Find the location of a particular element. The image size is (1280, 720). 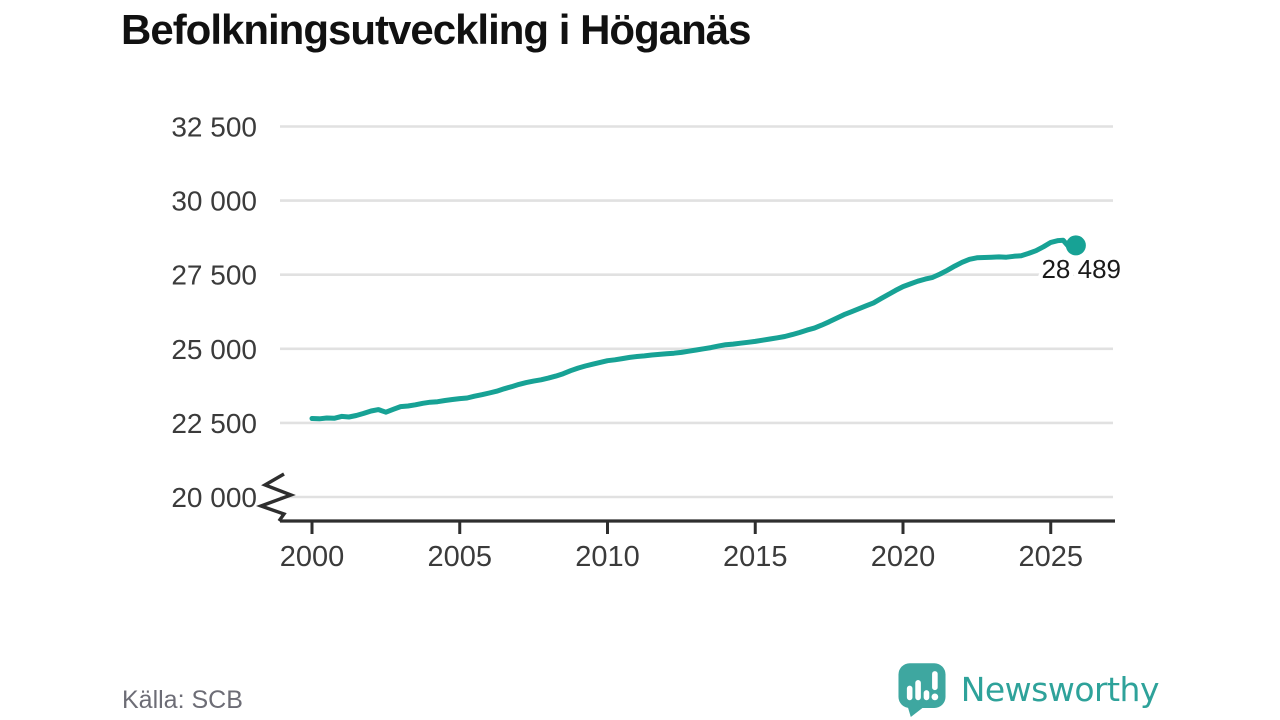

x-tick-label: 2025 is located at coordinates (1050, 557).